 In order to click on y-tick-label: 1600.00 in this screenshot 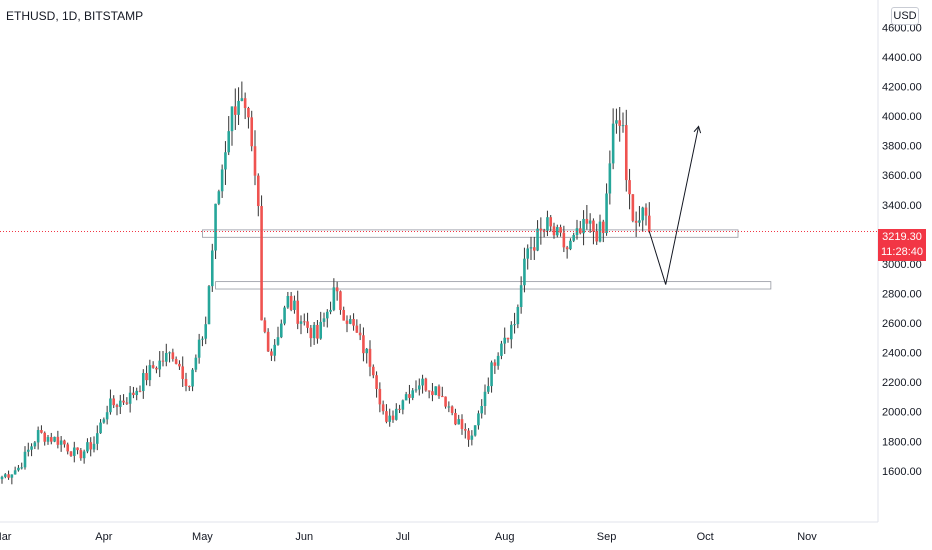, I will do `click(902, 472)`.